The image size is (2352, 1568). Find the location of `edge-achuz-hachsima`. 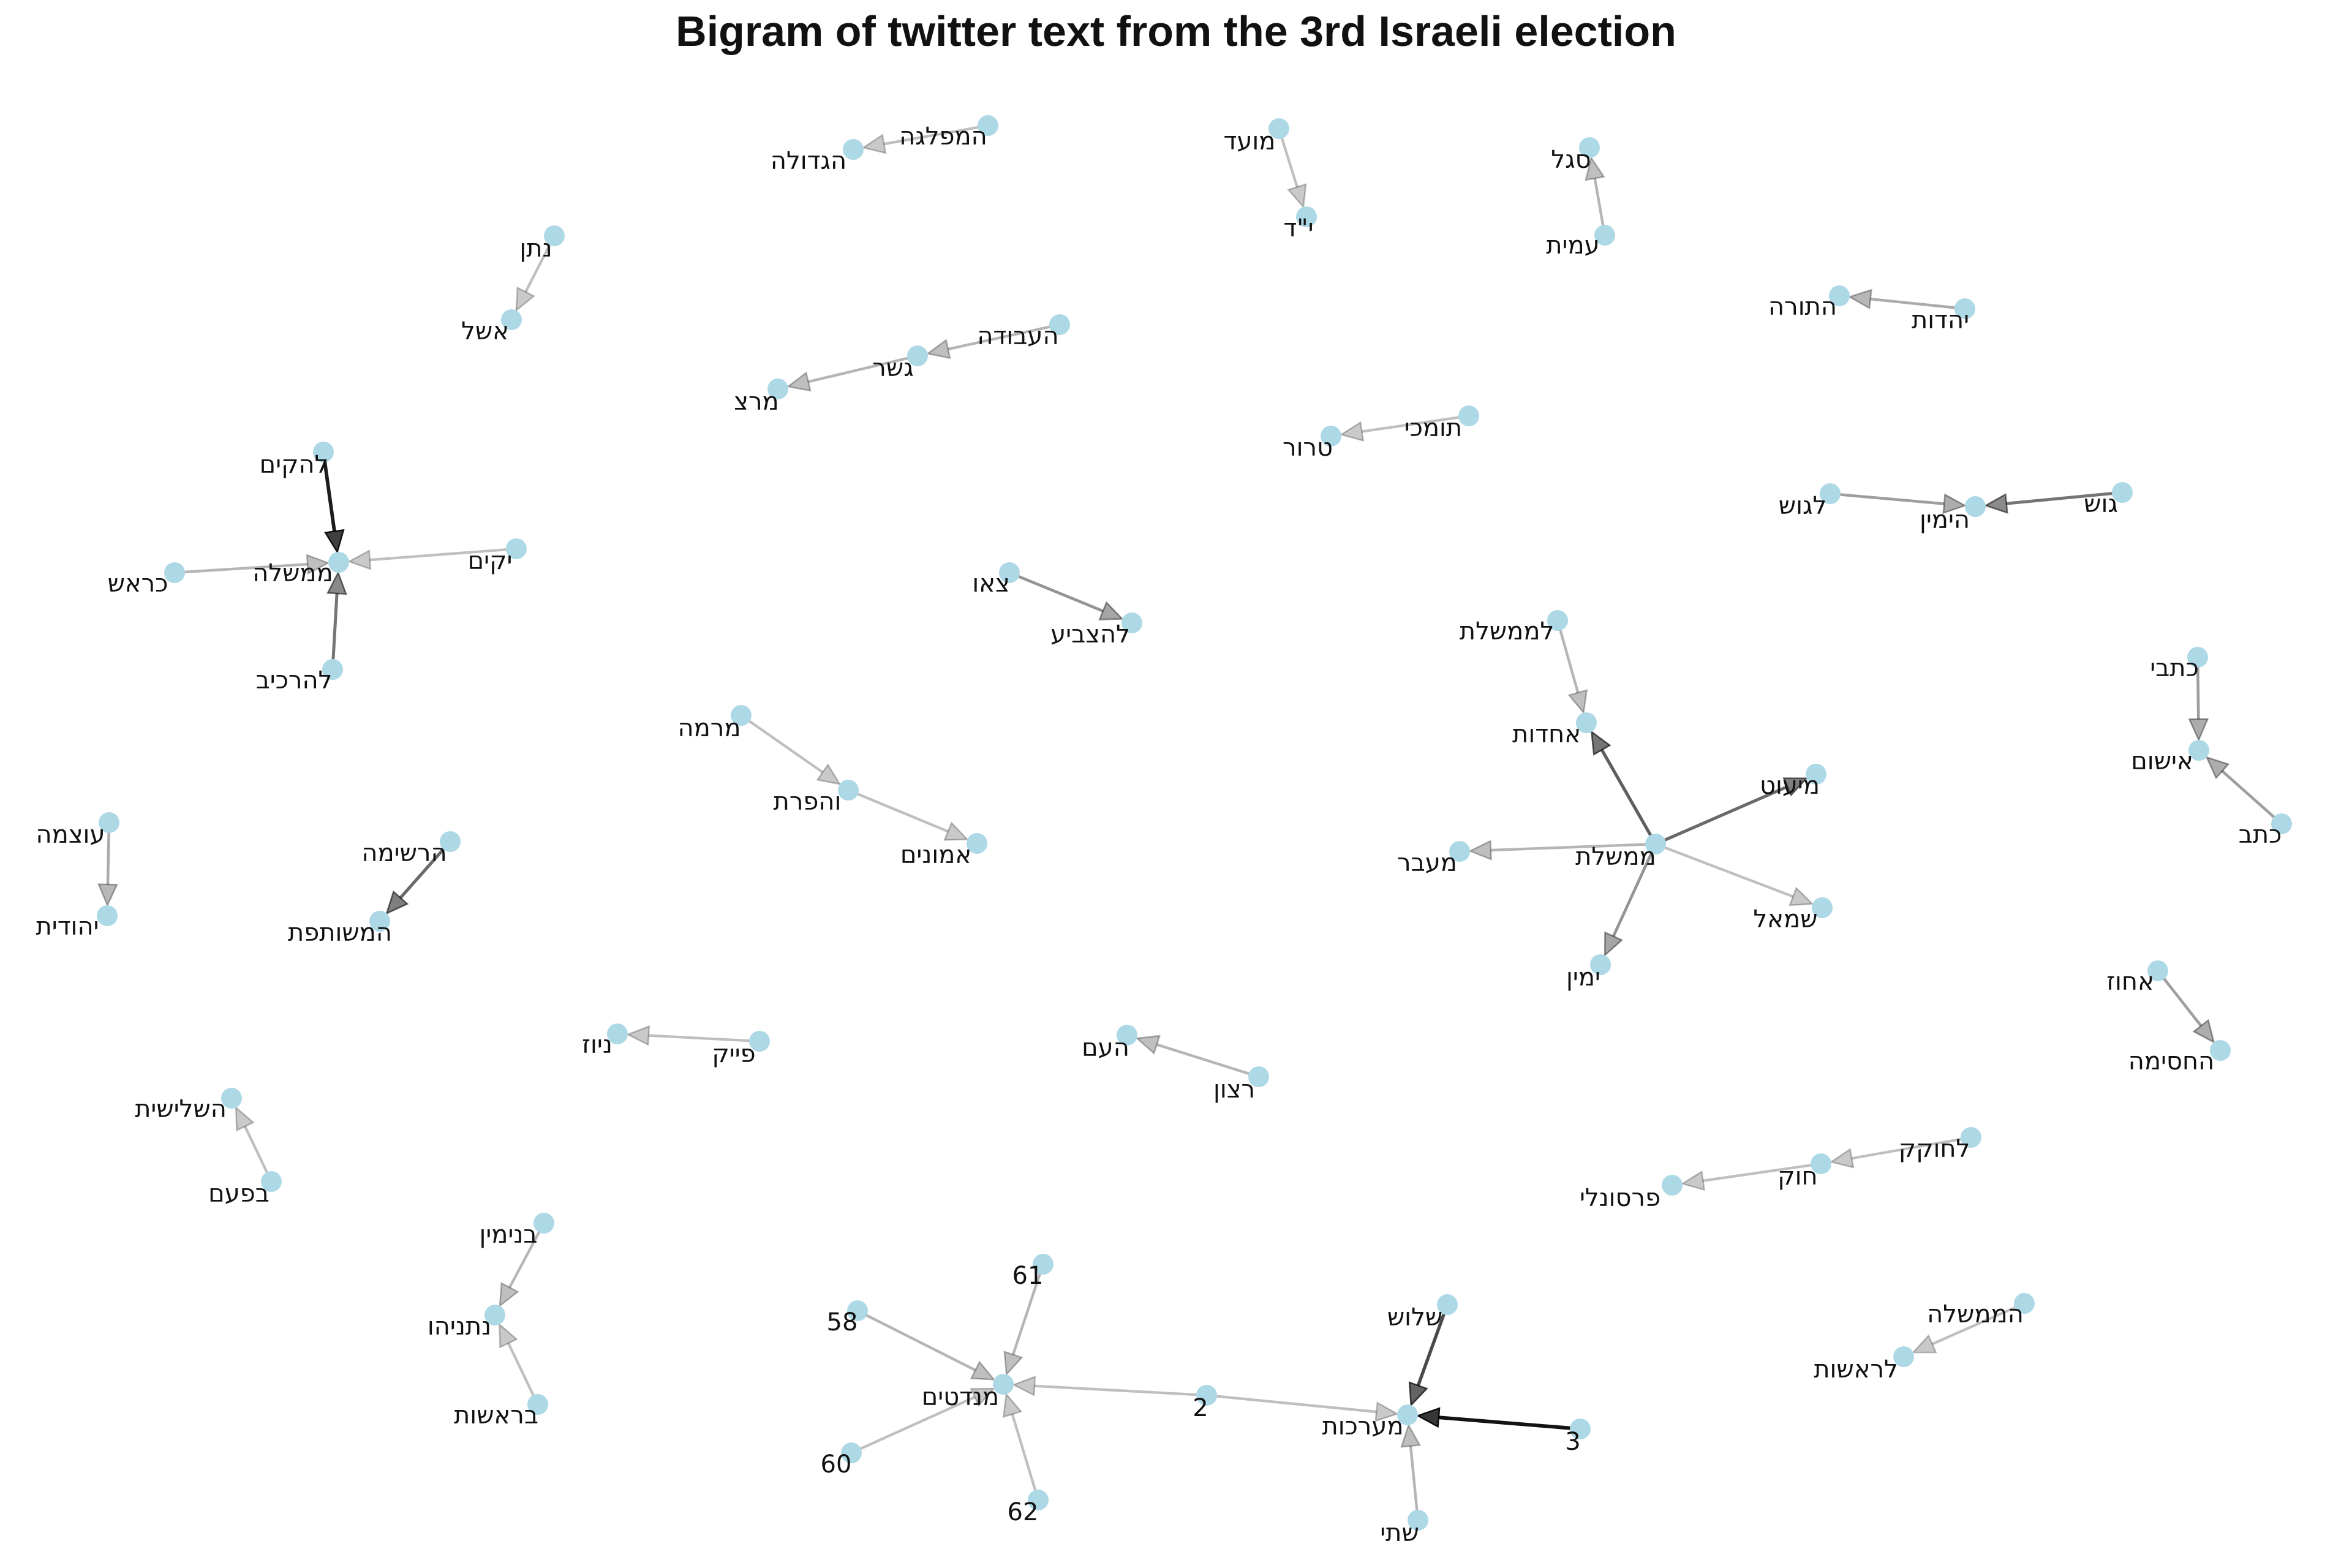

edge-achuz-hachsima is located at coordinates (2186, 1007).